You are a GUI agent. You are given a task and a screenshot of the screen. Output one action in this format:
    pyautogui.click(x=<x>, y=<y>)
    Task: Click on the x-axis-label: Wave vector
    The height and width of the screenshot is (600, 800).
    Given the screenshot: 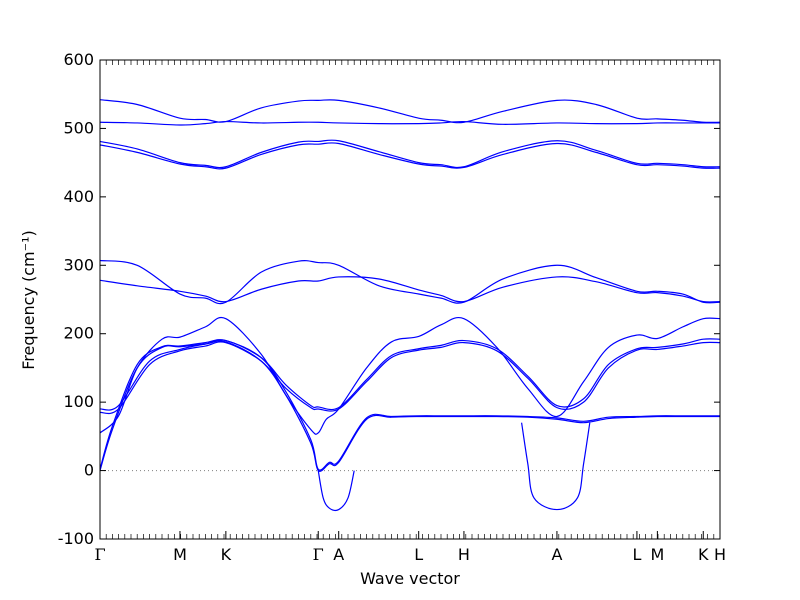 What is the action you would take?
    pyautogui.click(x=410, y=578)
    